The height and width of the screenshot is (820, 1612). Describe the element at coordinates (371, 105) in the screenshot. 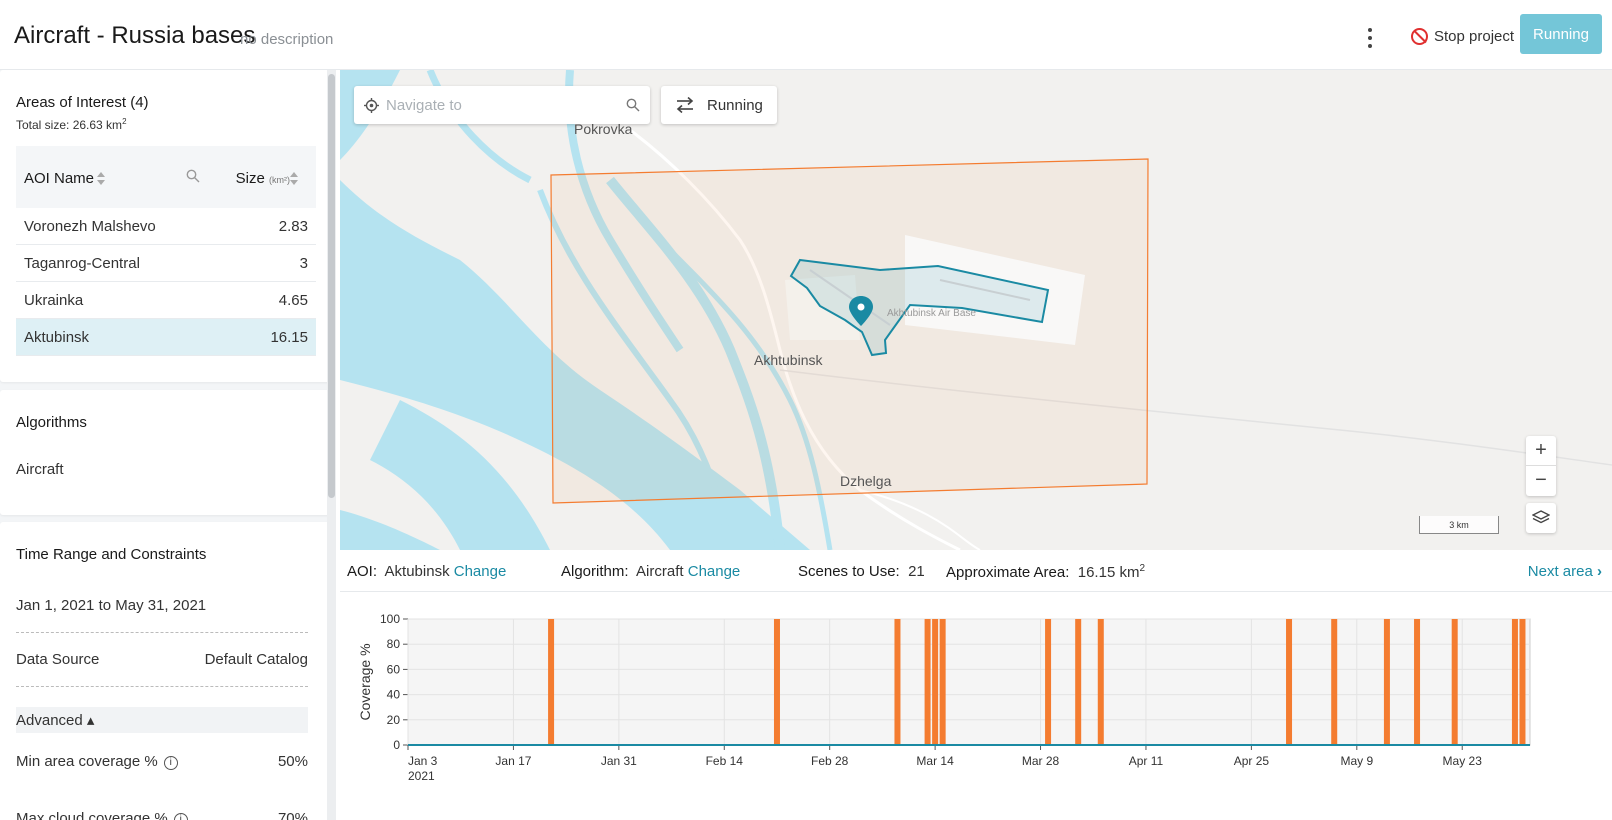

I see `locate-icon` at that location.